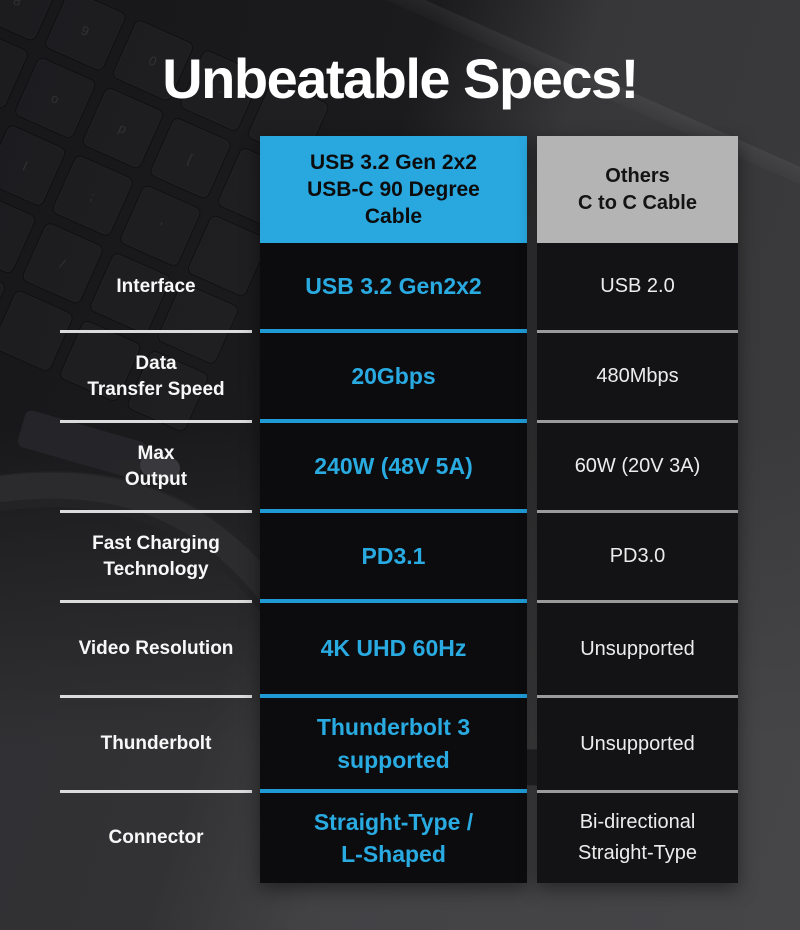  What do you see at coordinates (393, 468) in the screenshot?
I see `product-value-max-output: 240W (48V 5A)` at bounding box center [393, 468].